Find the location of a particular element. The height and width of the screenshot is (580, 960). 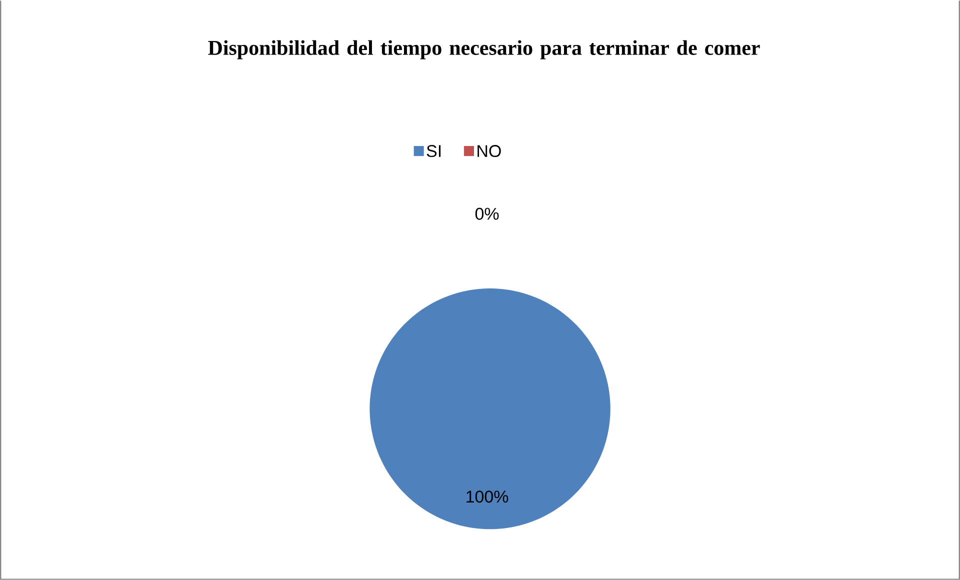

legend-label: NO is located at coordinates (489, 151).